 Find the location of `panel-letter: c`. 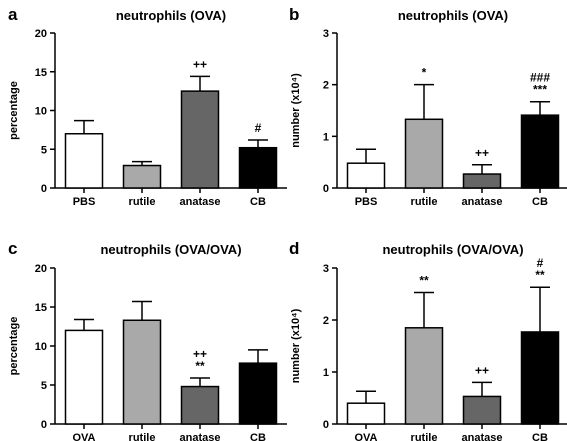

panel-letter: c is located at coordinates (12, 248).